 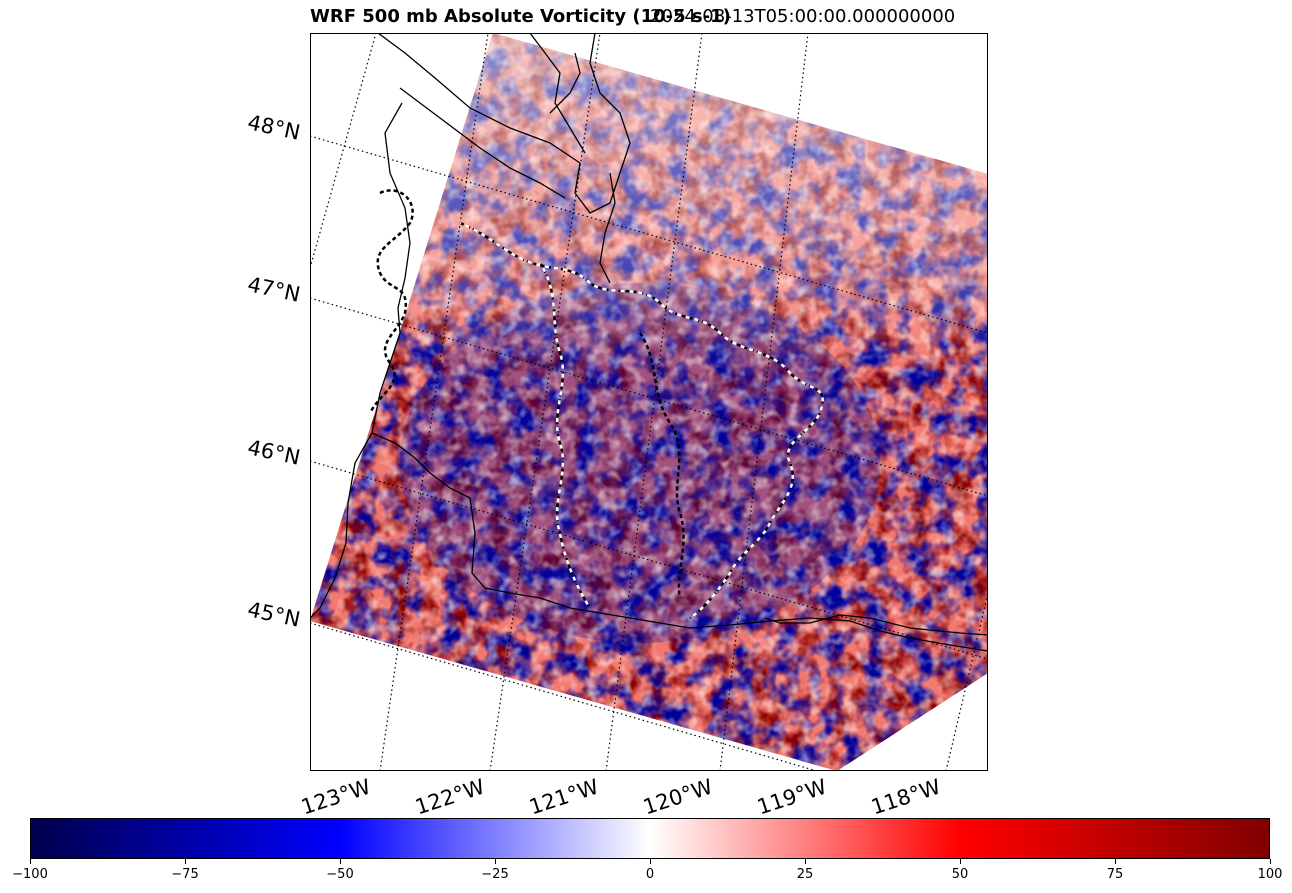 What do you see at coordinates (520, 16) in the screenshot?
I see `plot-title: WRF 500 mb Absolute Vorticity (10-5 s-1)` at bounding box center [520, 16].